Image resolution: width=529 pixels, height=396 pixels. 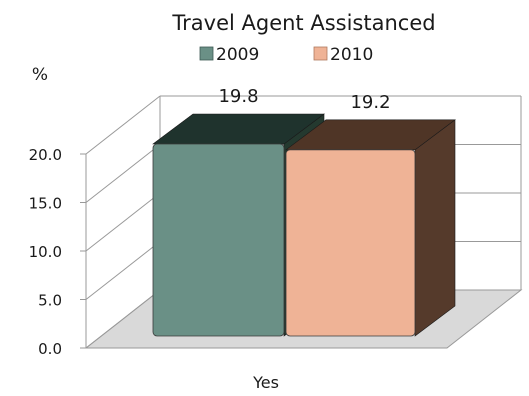 What do you see at coordinates (45, 204) in the screenshot?
I see `y-tick-label: 15.0` at bounding box center [45, 204].